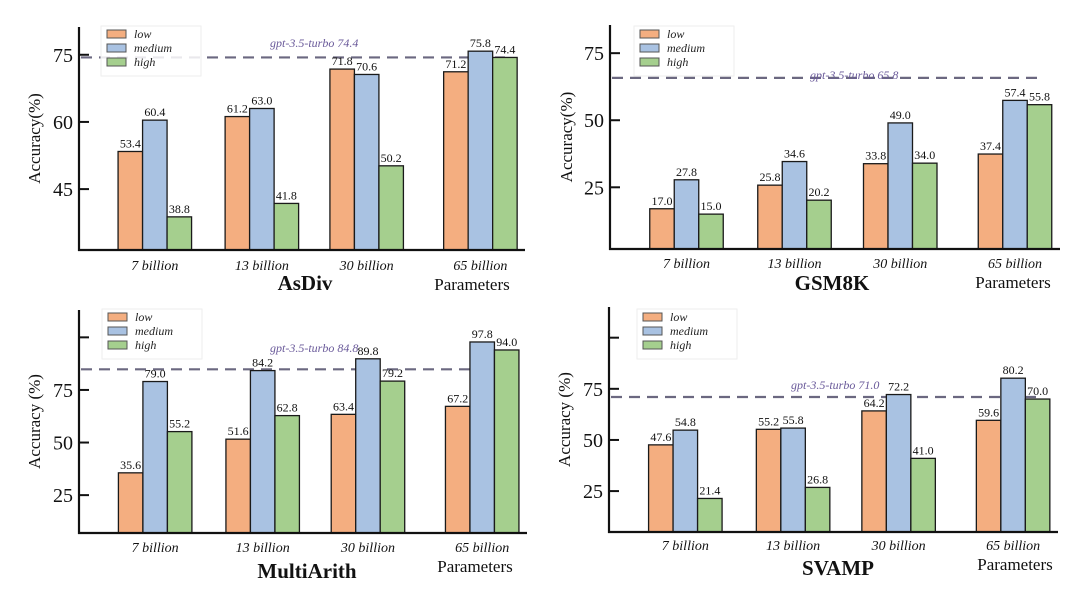 Image resolution: width=1080 pixels, height=593 pixels. Describe the element at coordinates (662, 201) in the screenshot. I see `value-label: 17.0` at that location.